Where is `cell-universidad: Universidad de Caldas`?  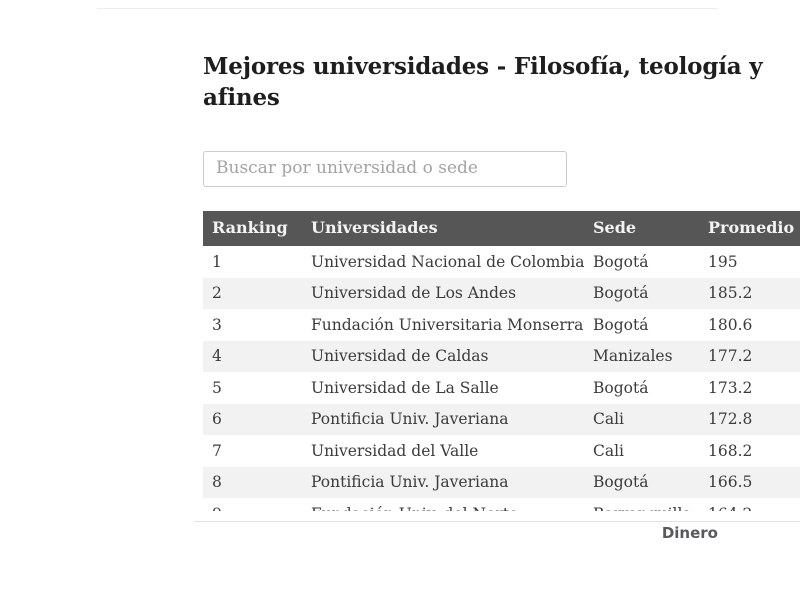 cell-universidad: Universidad de Caldas is located at coordinates (443, 356).